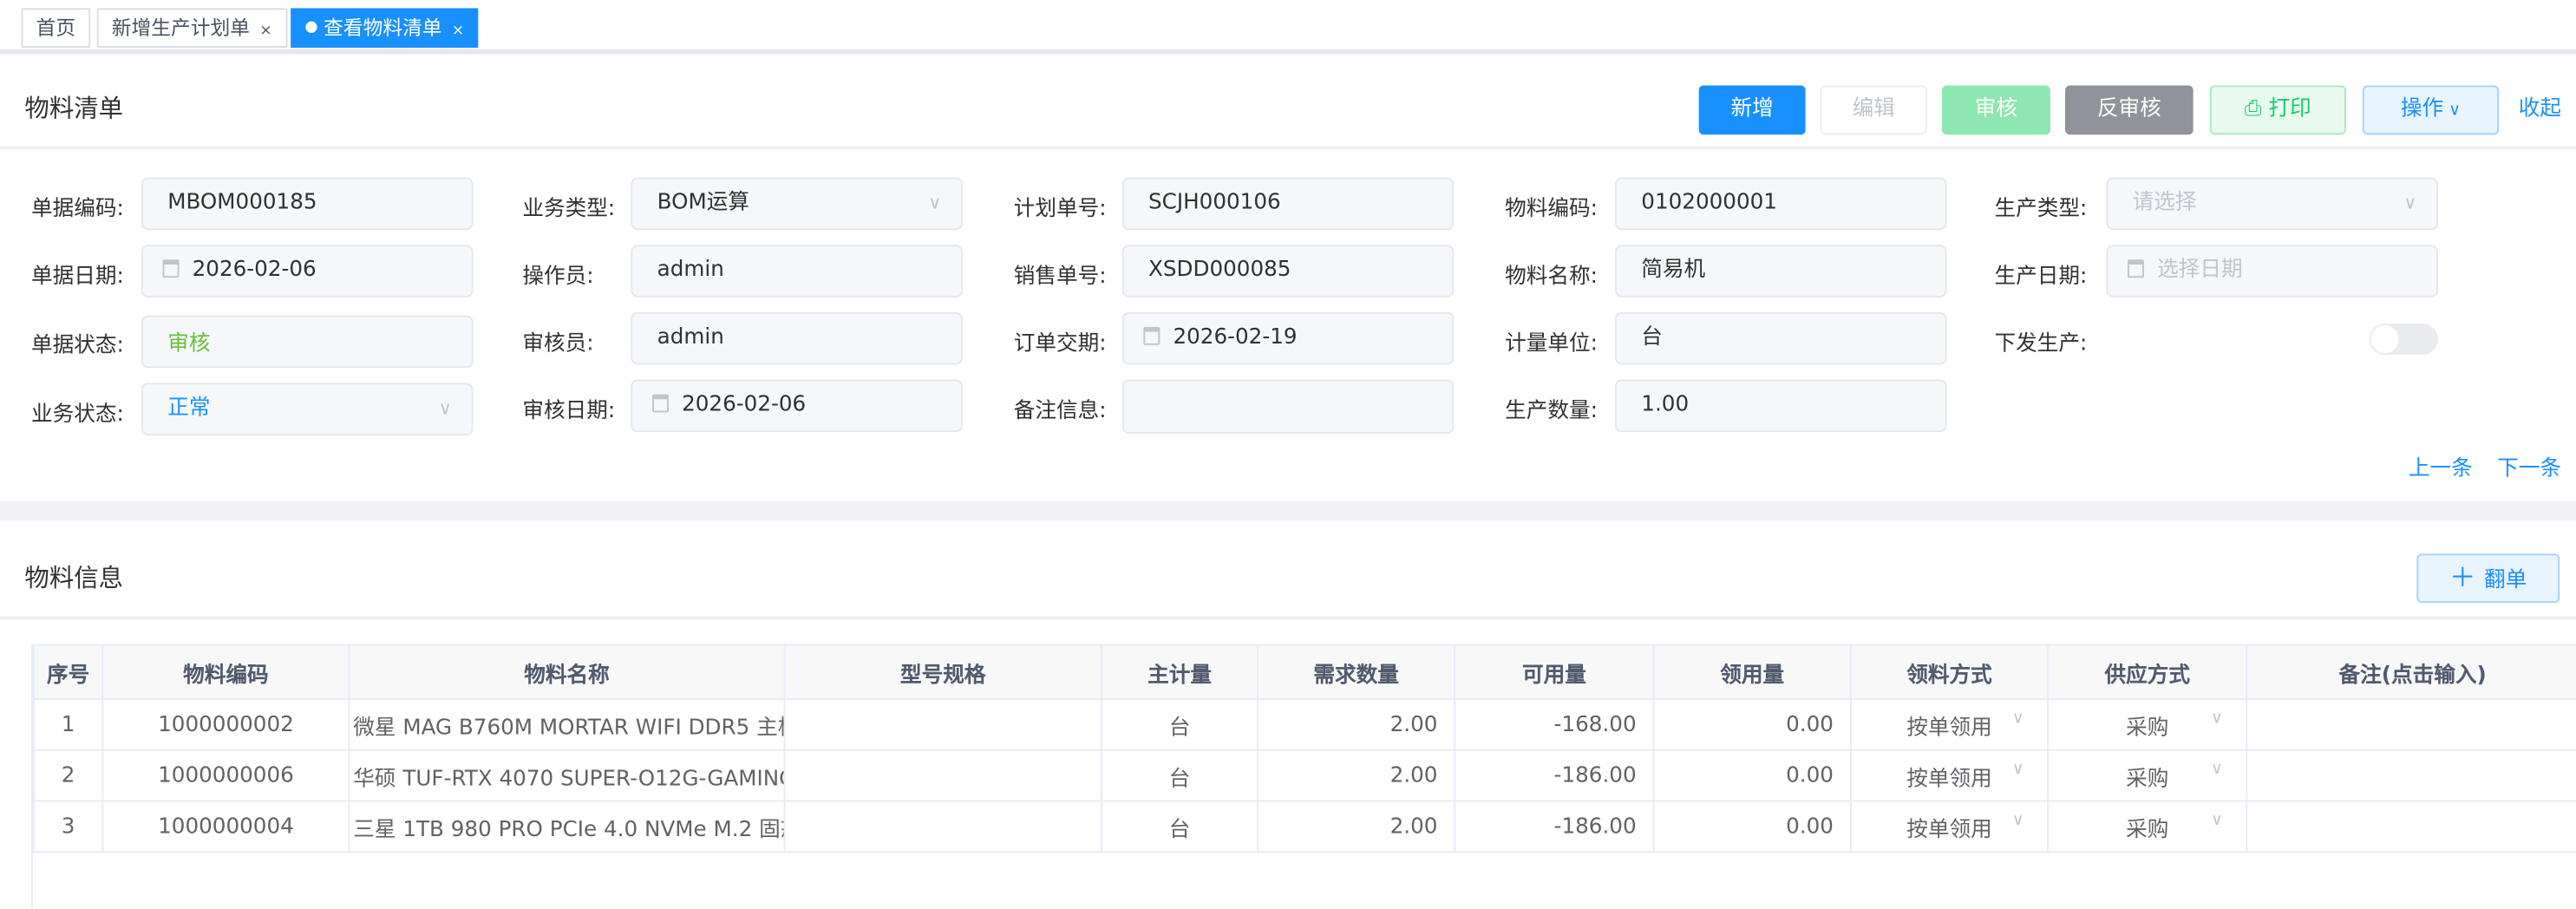  Describe the element at coordinates (180, 28) in the screenshot. I see `tab-label: 新增生产计划单` at that location.